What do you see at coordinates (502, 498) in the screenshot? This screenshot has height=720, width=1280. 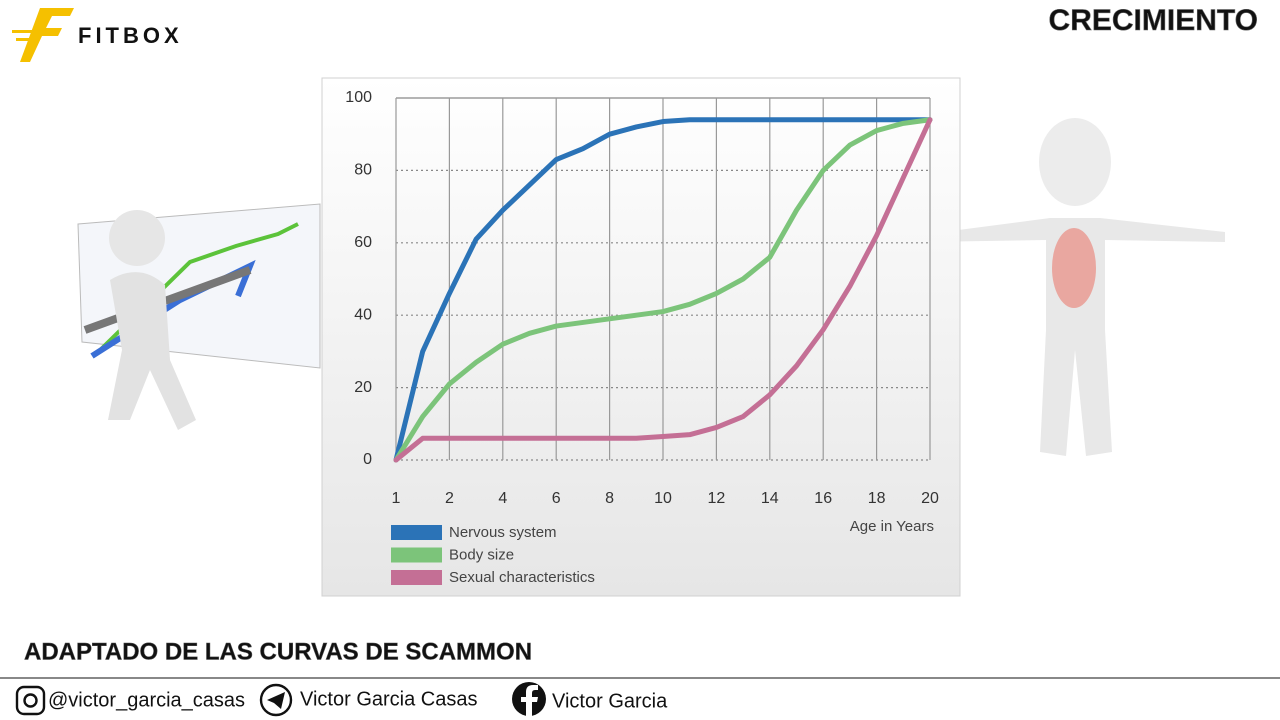 I see `x-tick-label: 4` at bounding box center [502, 498].